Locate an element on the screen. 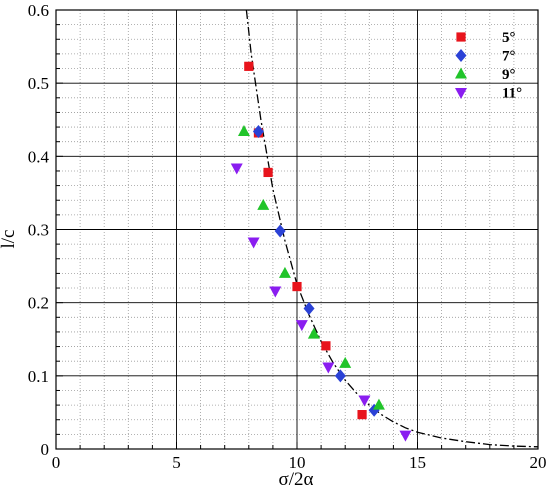 The width and height of the screenshot is (550, 492). y-tick-label: 0.4 is located at coordinates (39, 156).